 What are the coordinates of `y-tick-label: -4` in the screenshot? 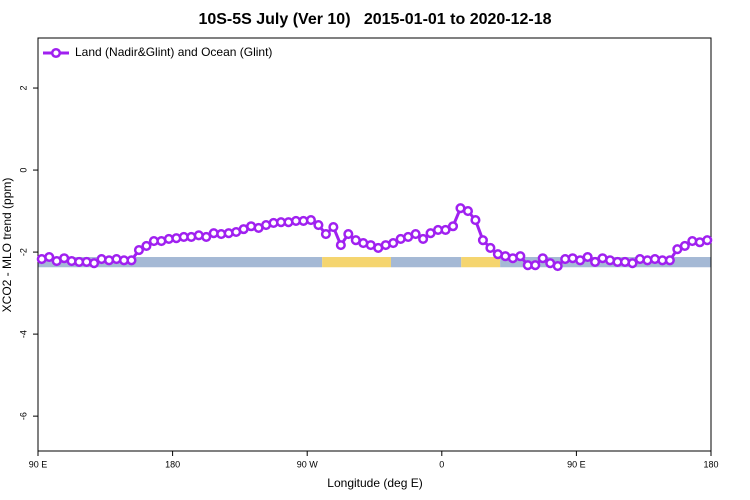 It's located at (23, 334).